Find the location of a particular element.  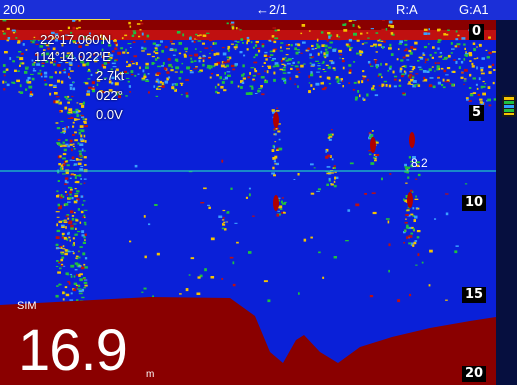

depth-scale-0: 0 is located at coordinates (477, 32).